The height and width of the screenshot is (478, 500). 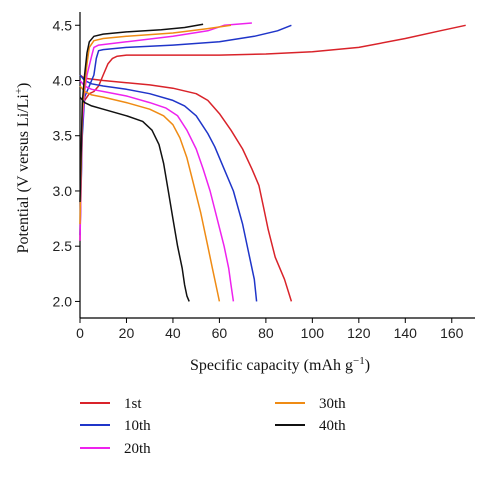 I want to click on y-axis-title: Potential (V versus Li/Li+), so click(x=22, y=168).